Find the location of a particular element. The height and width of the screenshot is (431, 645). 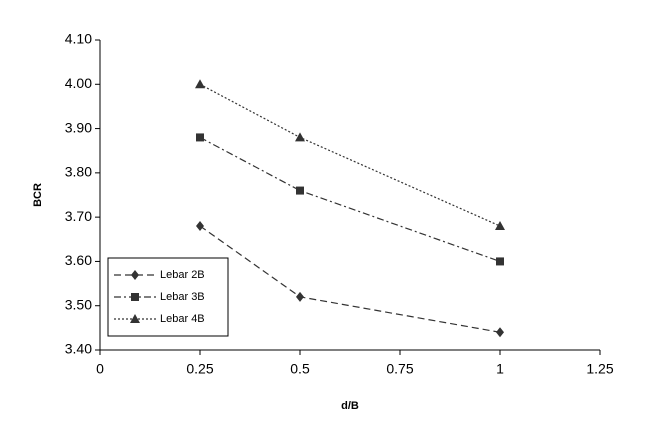

y-tick-label: 3.40 is located at coordinates (78, 349).